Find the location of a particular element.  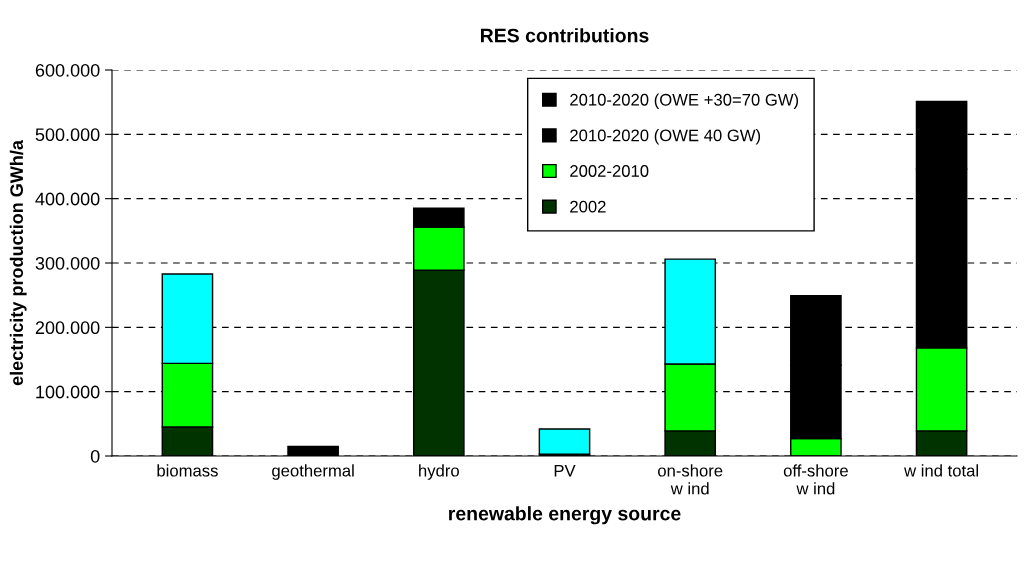

legend-label: 2010-2020 (OWE +30=70 GW) is located at coordinates (684, 101).